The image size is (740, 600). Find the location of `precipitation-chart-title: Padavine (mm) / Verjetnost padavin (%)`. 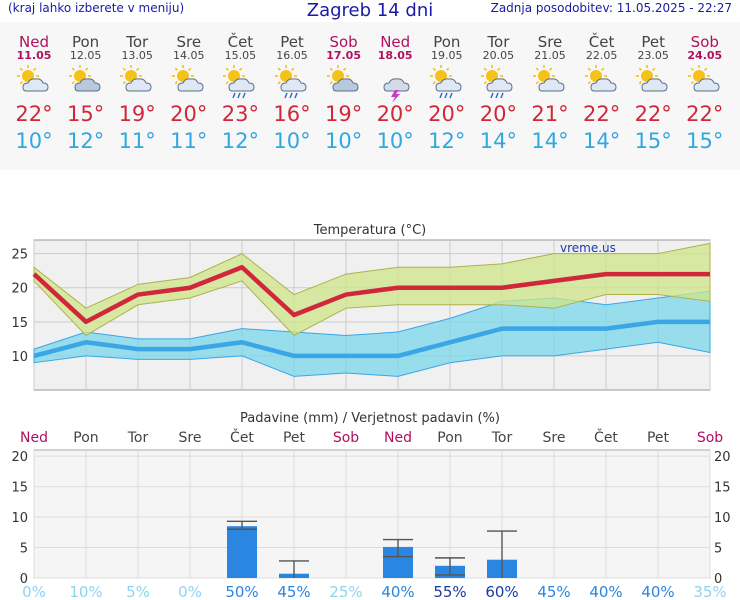

precipitation-chart-title: Padavine (mm) / Verjetnost padavin (%) is located at coordinates (370, 418).